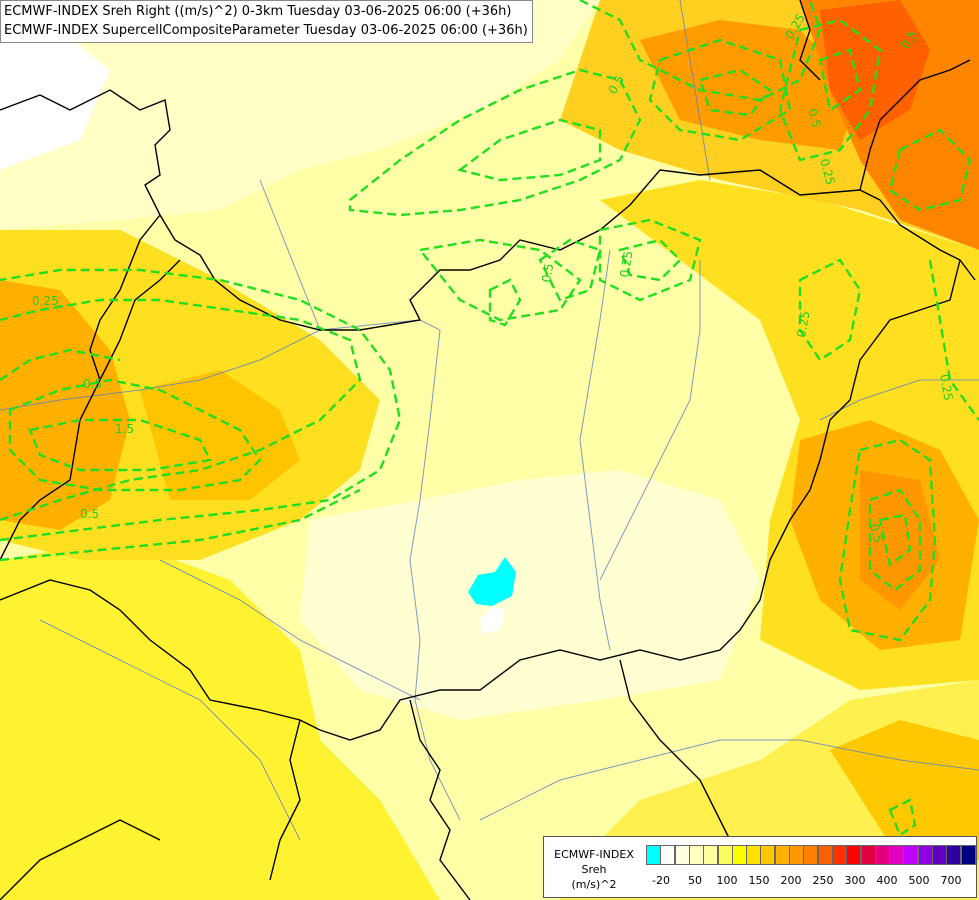  I want to click on field-red-ne, so click(875, 70).